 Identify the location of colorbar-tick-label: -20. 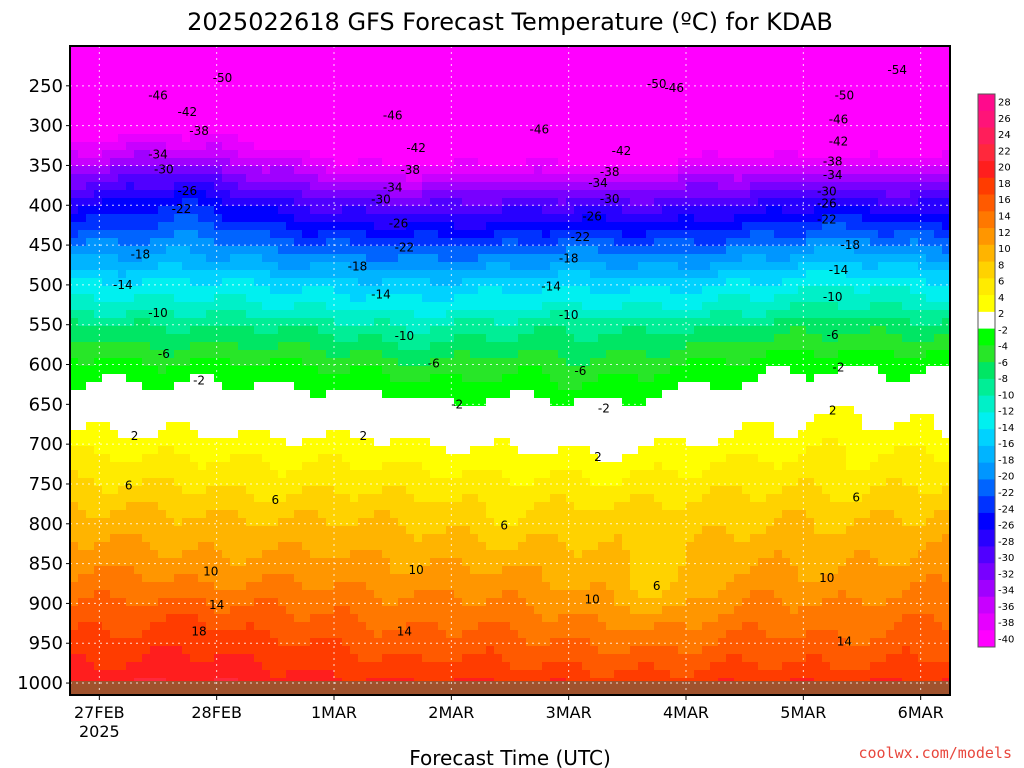
(1006, 477).